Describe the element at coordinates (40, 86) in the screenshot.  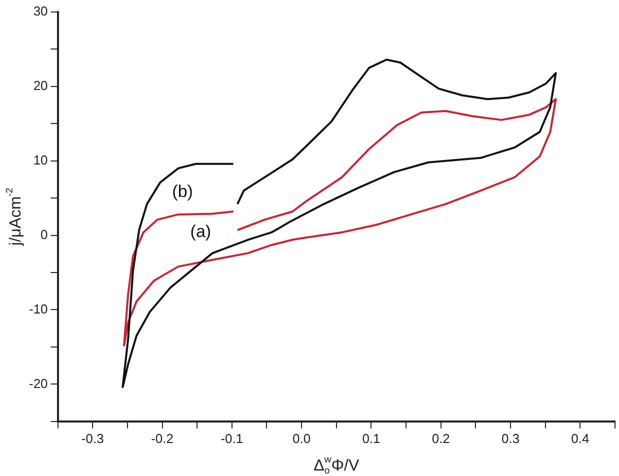
I see `y-tick-label: 20` at that location.